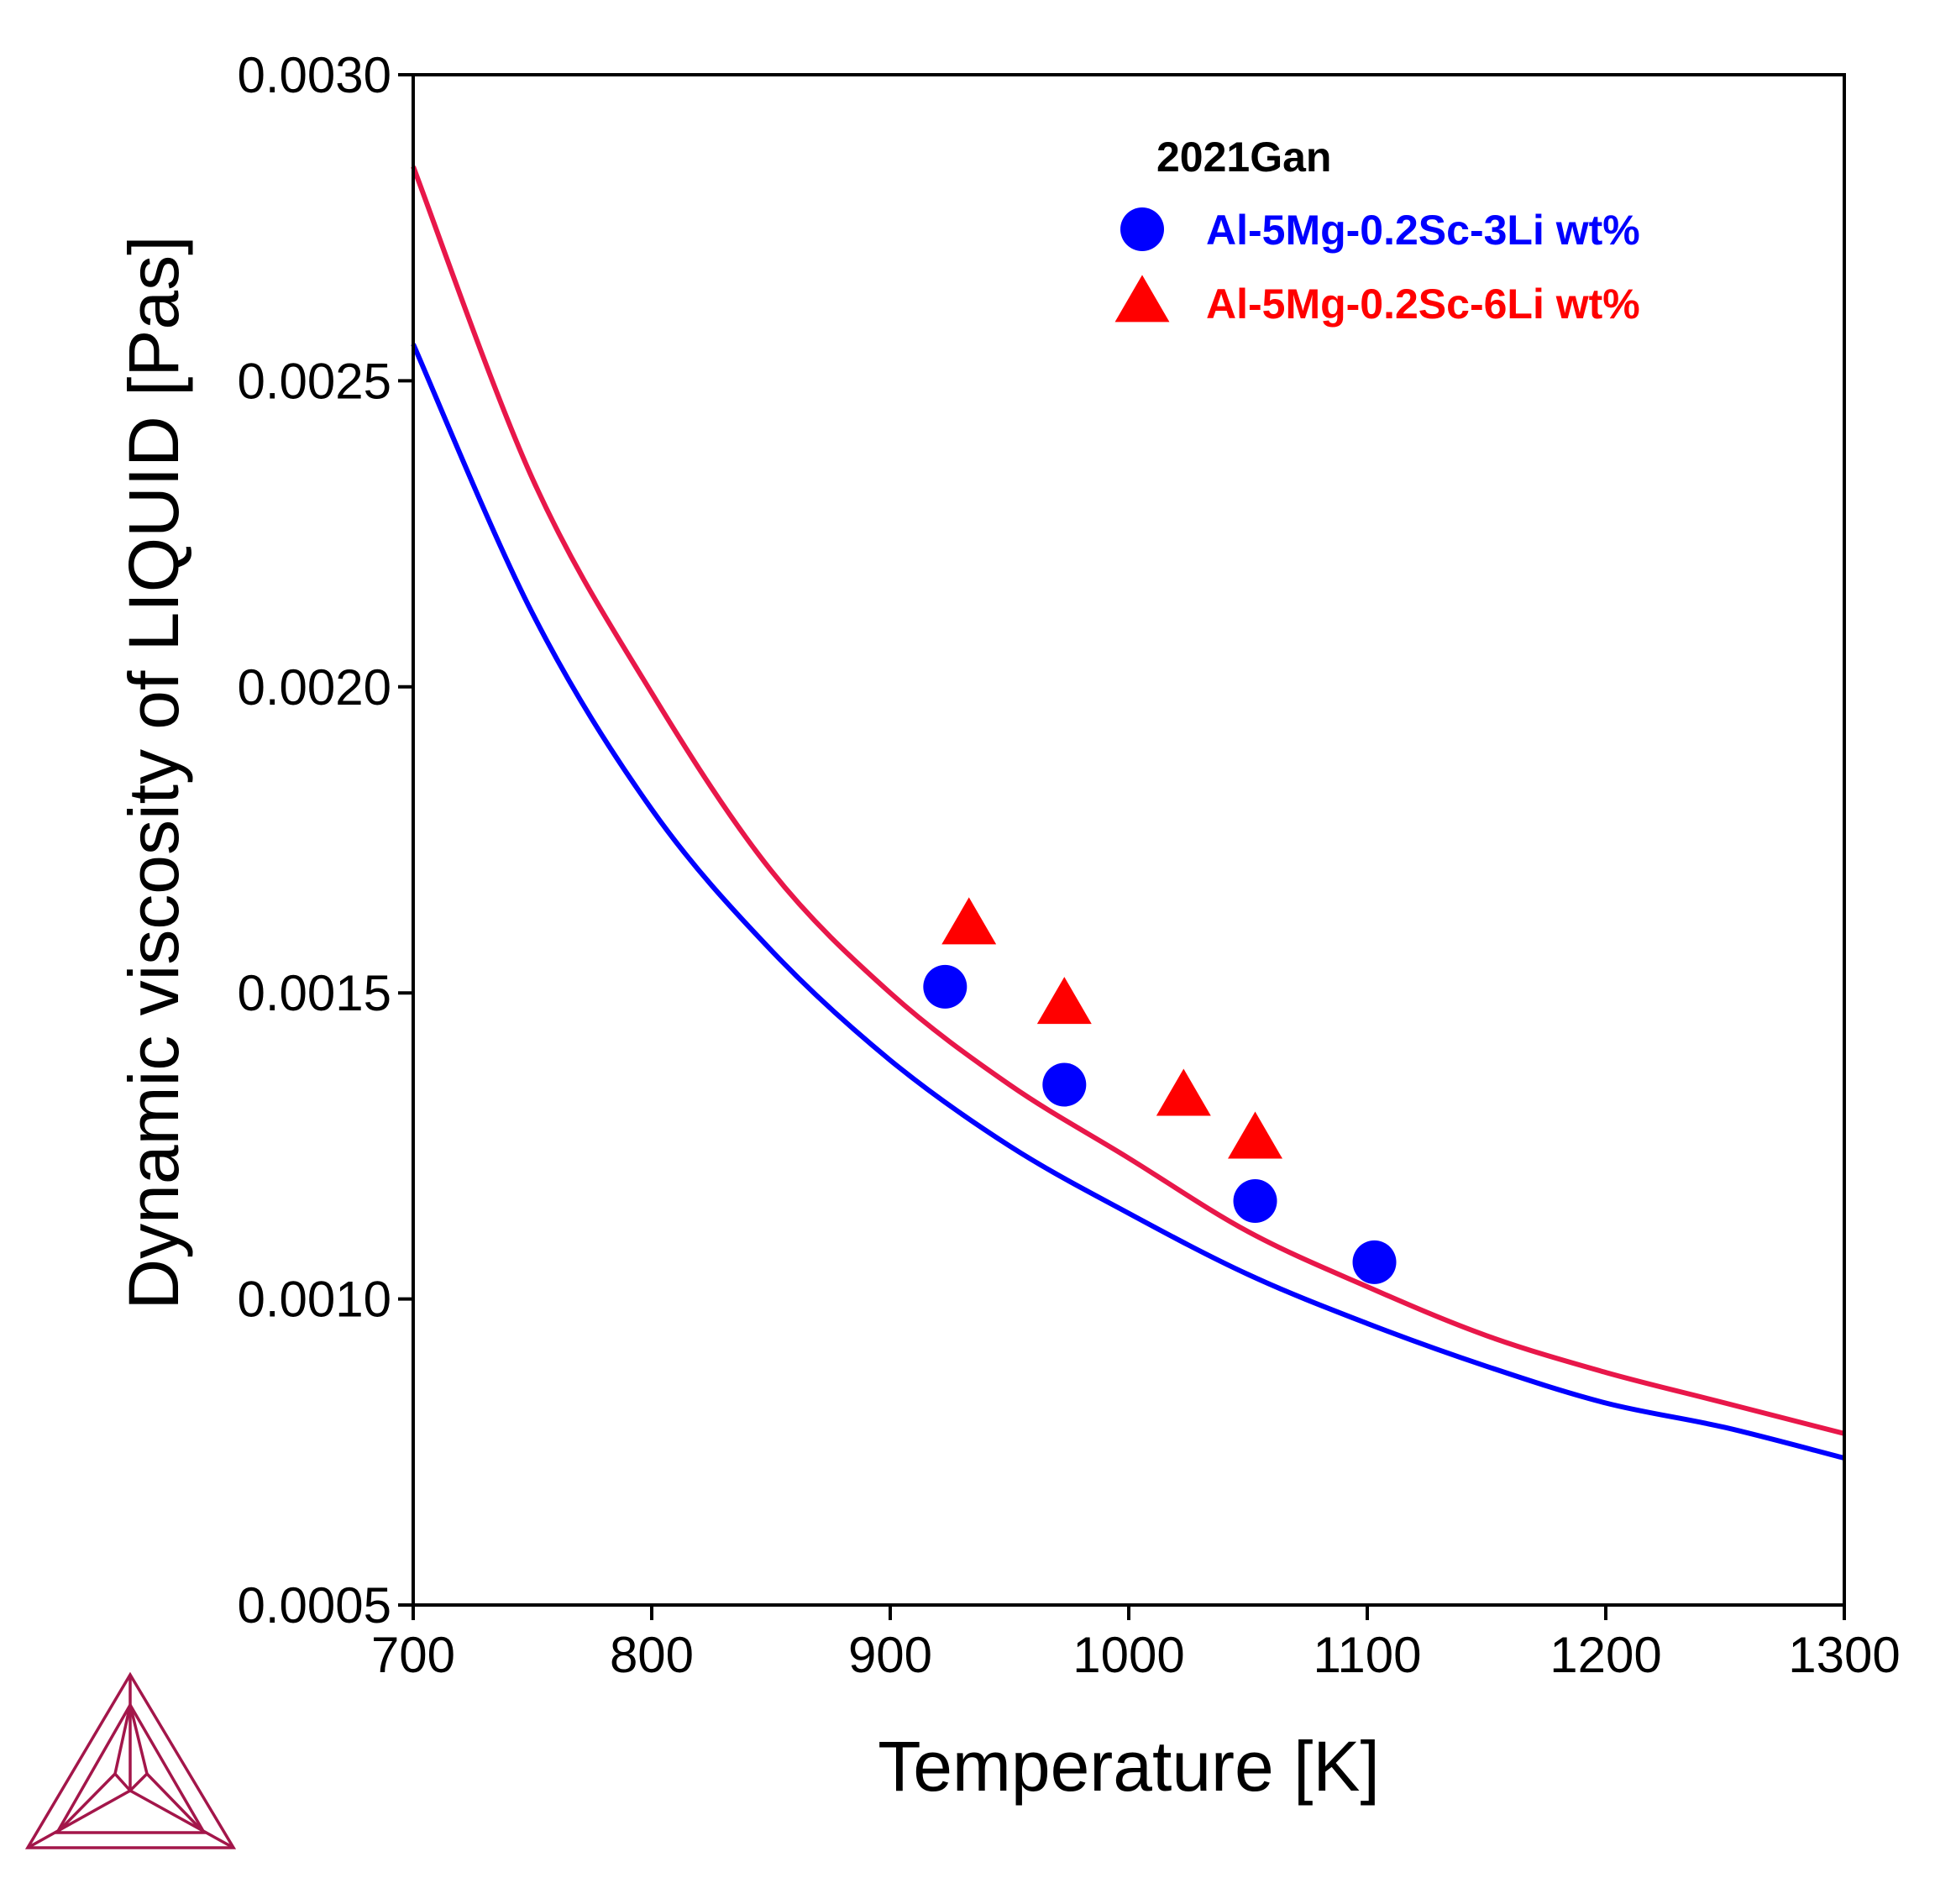  Describe the element at coordinates (1423, 230) in the screenshot. I see `legend-label: Al-5Mg-0.2Sc-3Li wt%` at that location.